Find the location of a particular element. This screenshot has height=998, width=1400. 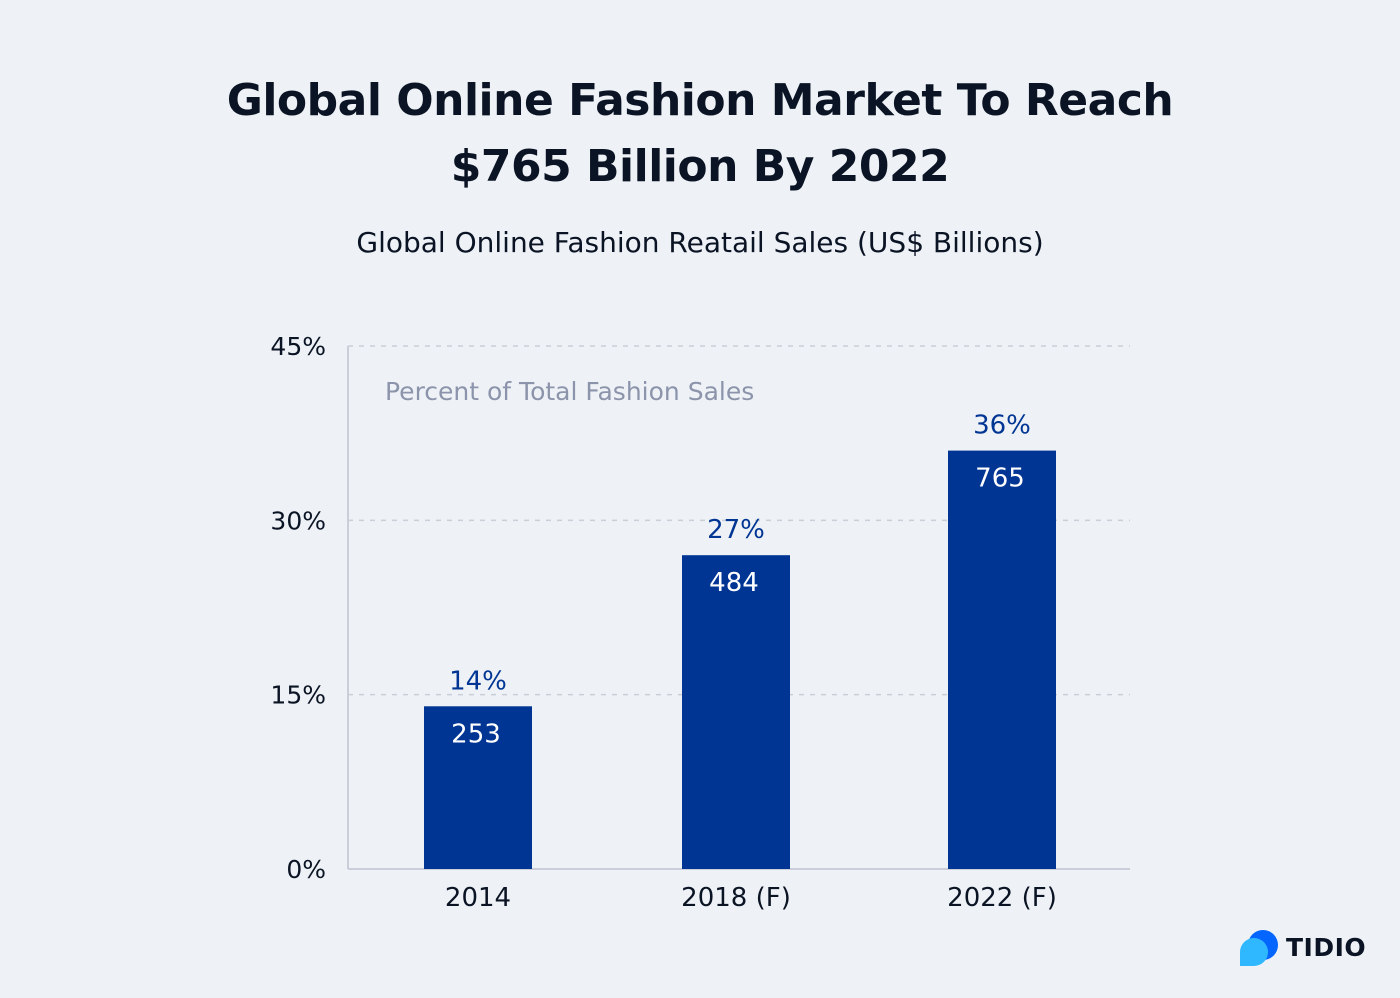

bar-percent-label: 14% is located at coordinates (478, 681).